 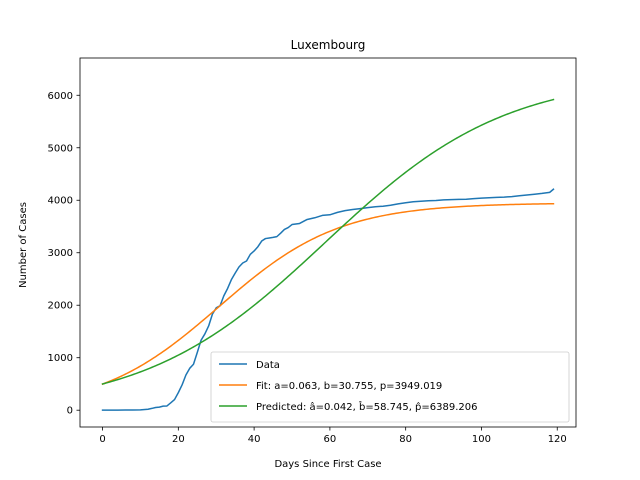 What do you see at coordinates (60, 253) in the screenshot?
I see `y-tick-label: 3000` at bounding box center [60, 253].